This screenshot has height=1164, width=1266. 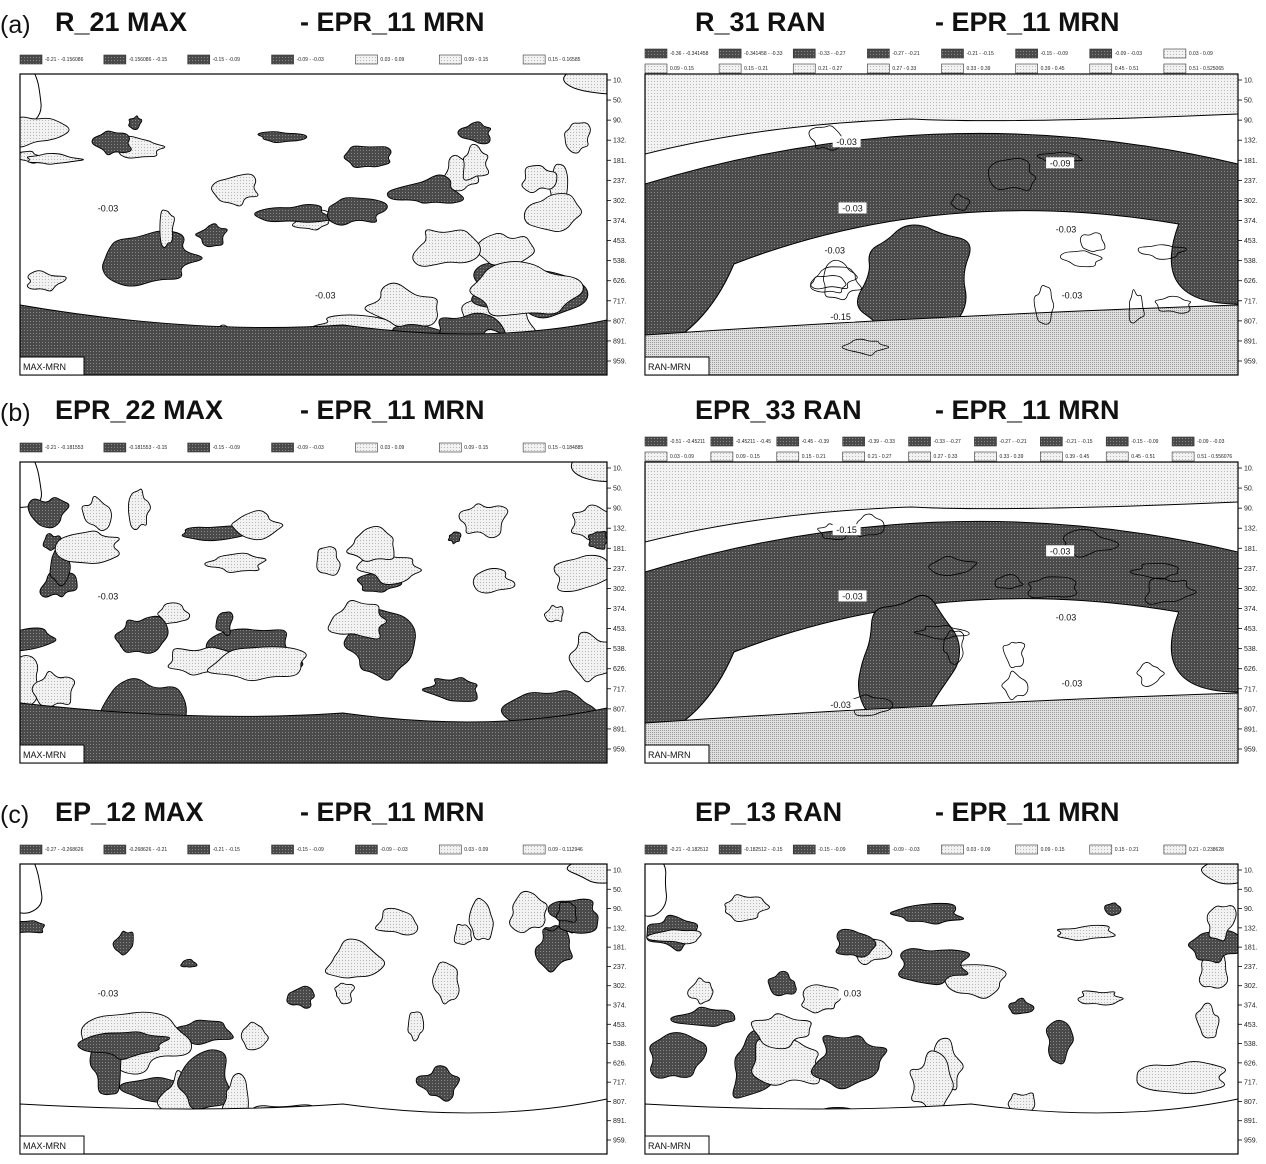 I want to click on panel-title: EP_12 MAX, so click(x=129, y=812).